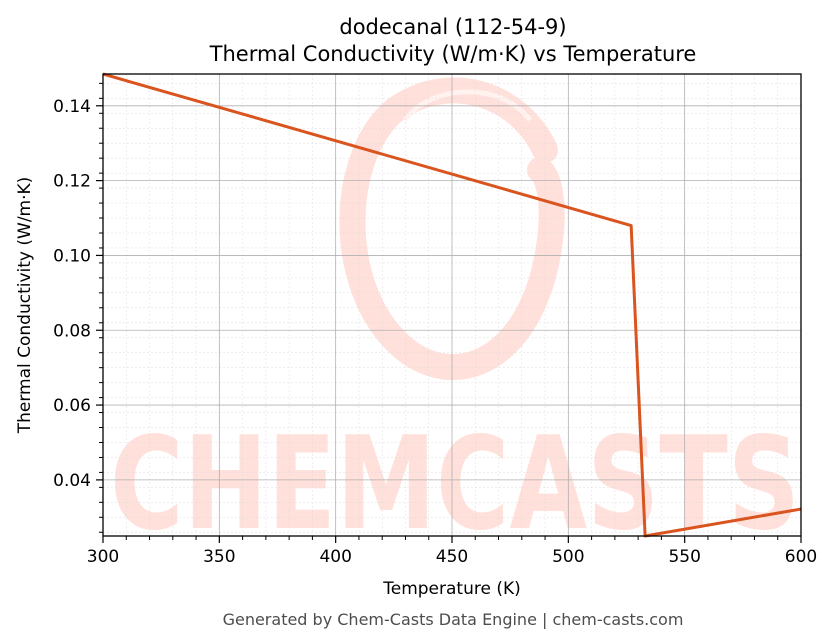  Describe the element at coordinates (103, 557) in the screenshot. I see `x-tick-label: 300` at that location.